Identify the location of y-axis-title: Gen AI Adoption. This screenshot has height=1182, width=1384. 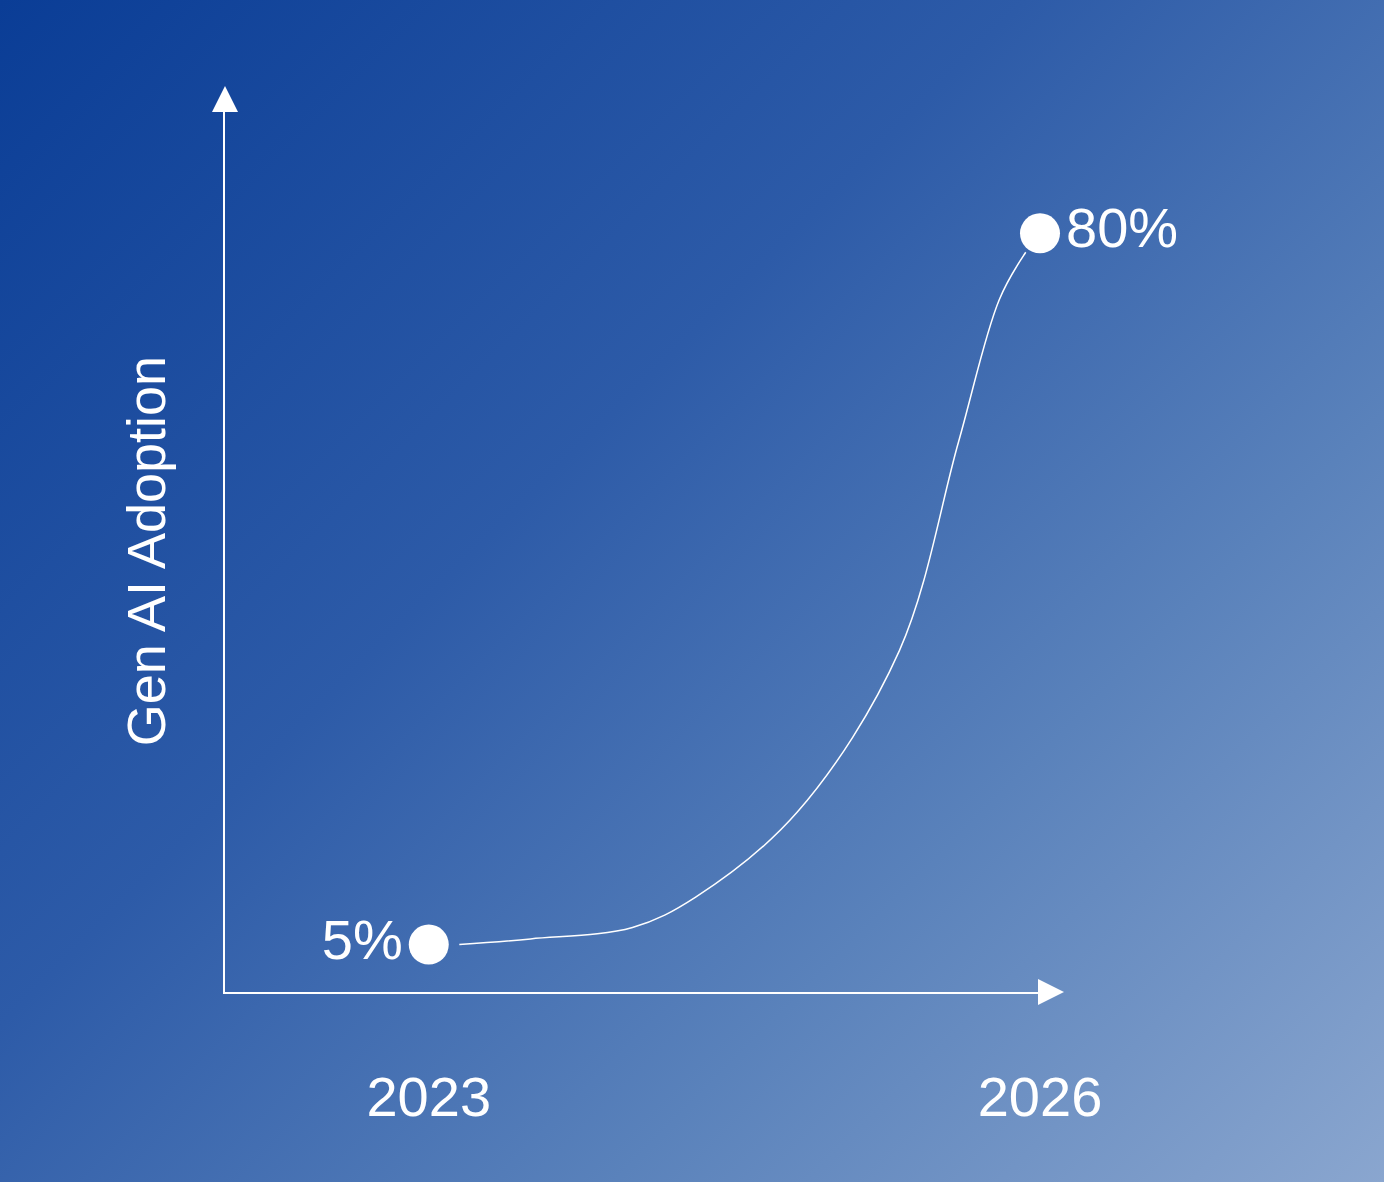
(146, 551).